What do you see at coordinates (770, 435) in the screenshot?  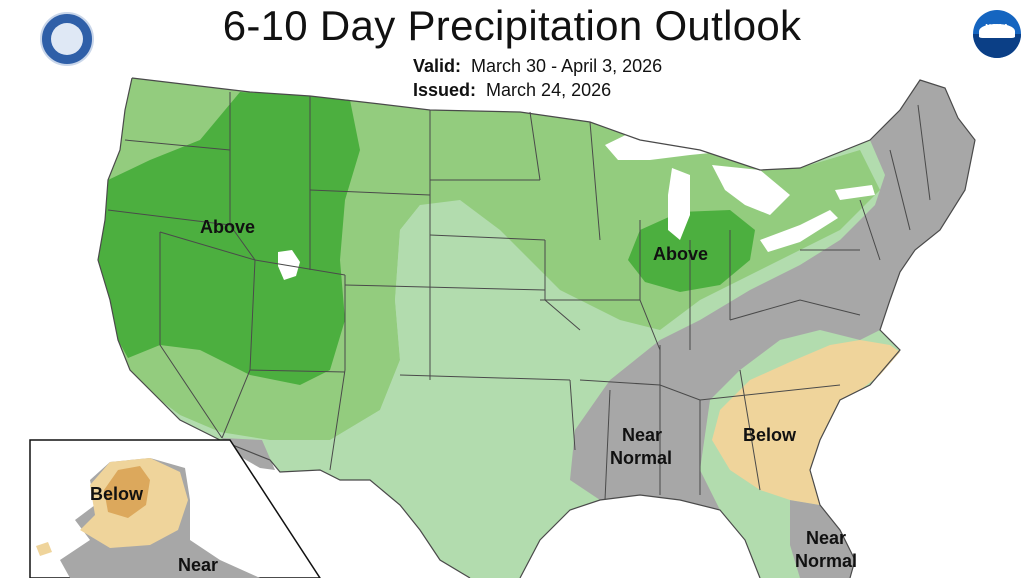 I see `label-southeast-below: Below` at bounding box center [770, 435].